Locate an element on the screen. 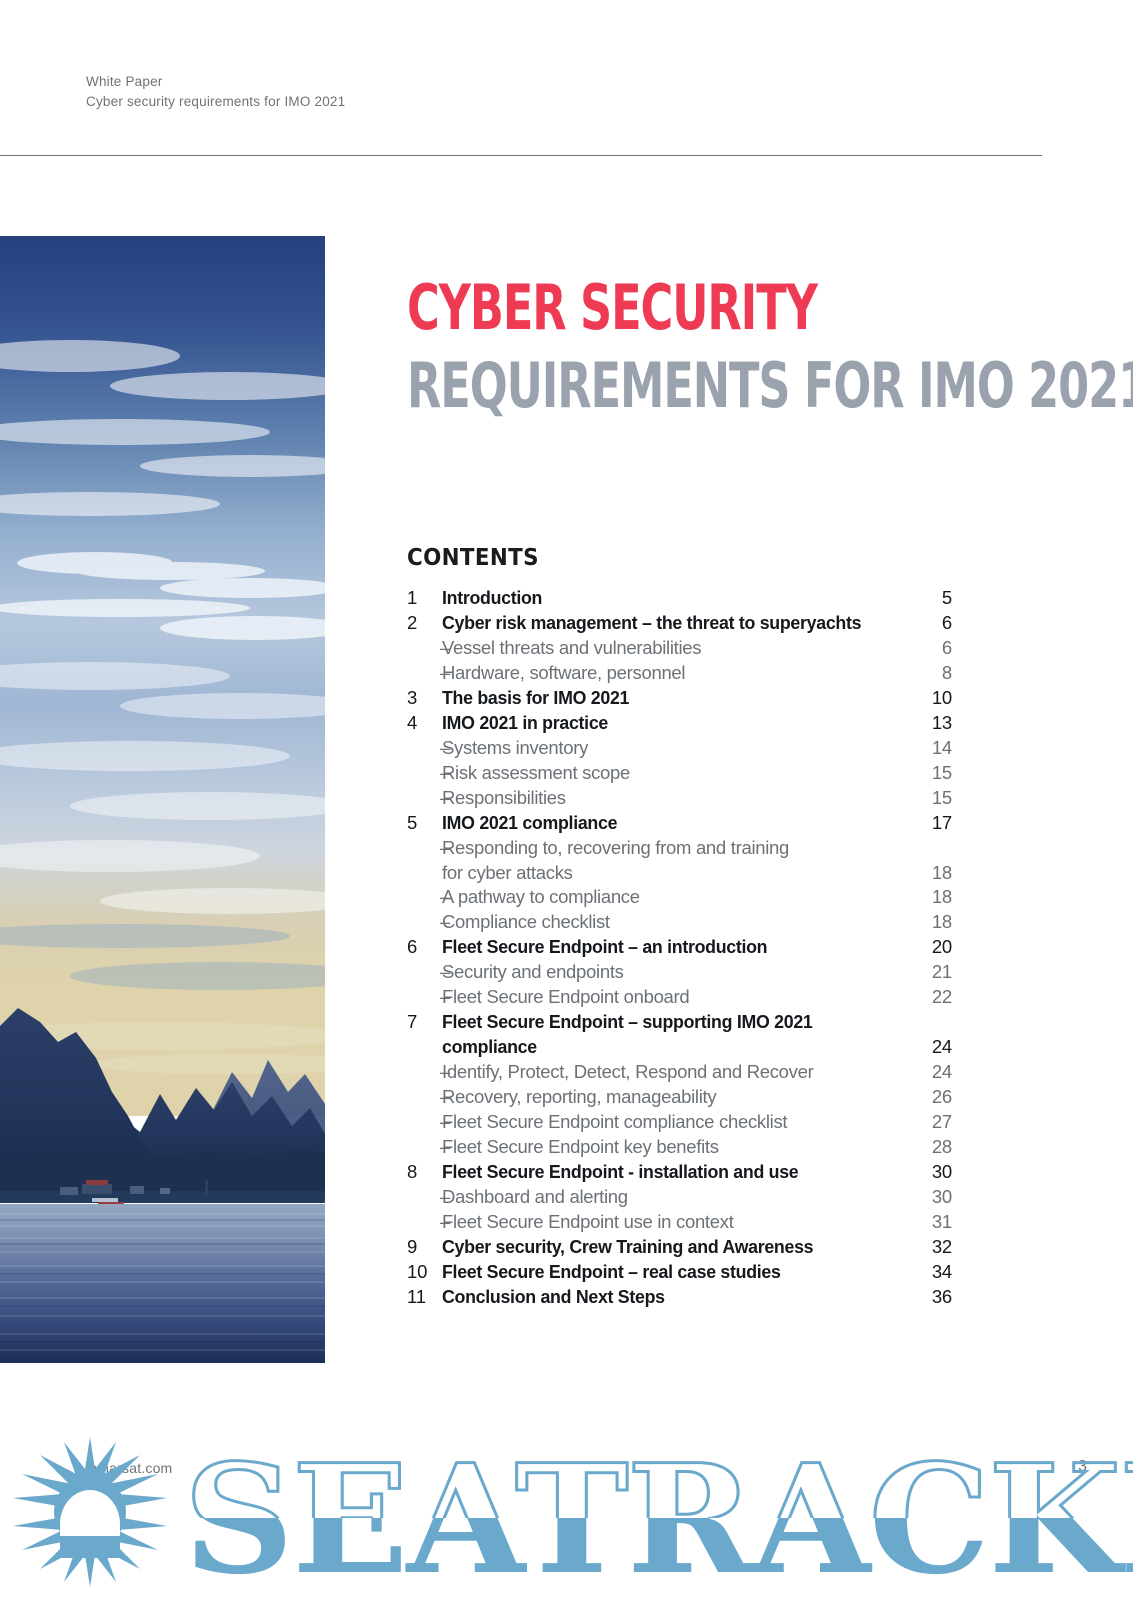  toc-item-label: Risk assessment scope is located at coordinates (536, 772).